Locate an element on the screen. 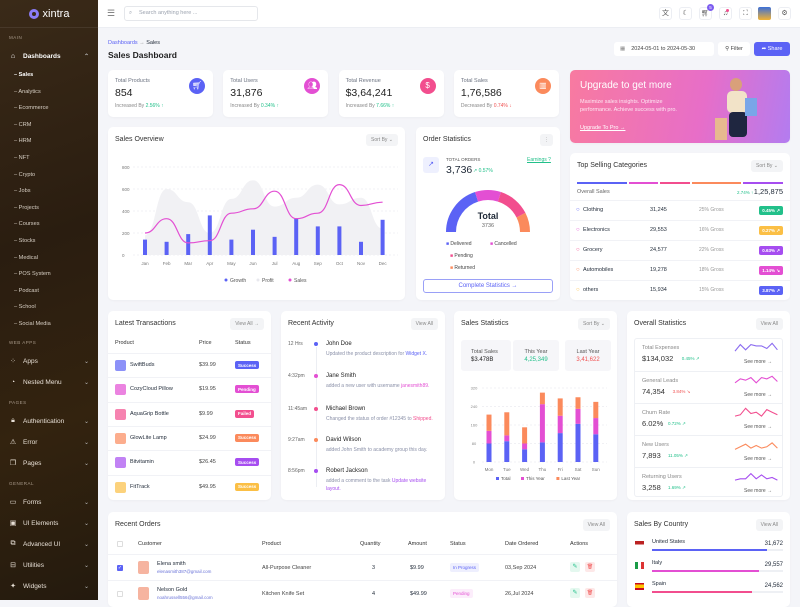  row-checkbox: ✓ is located at coordinates (120, 568).